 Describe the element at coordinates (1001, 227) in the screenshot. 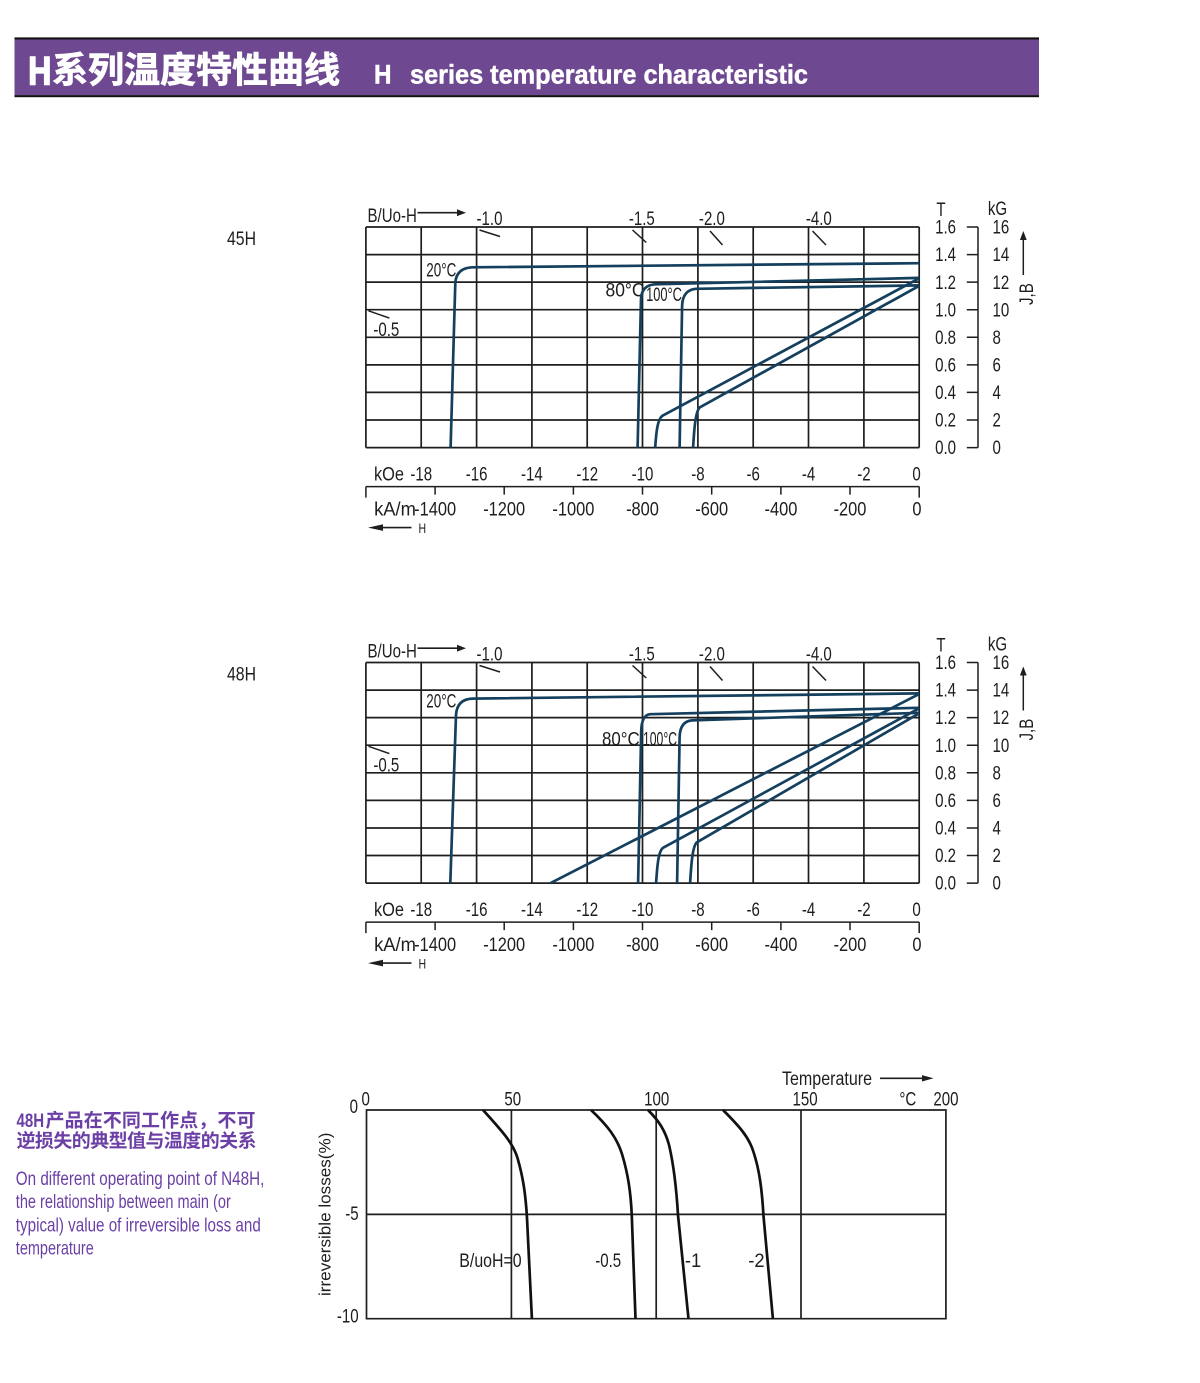

I see `svg-text: 16` at that location.